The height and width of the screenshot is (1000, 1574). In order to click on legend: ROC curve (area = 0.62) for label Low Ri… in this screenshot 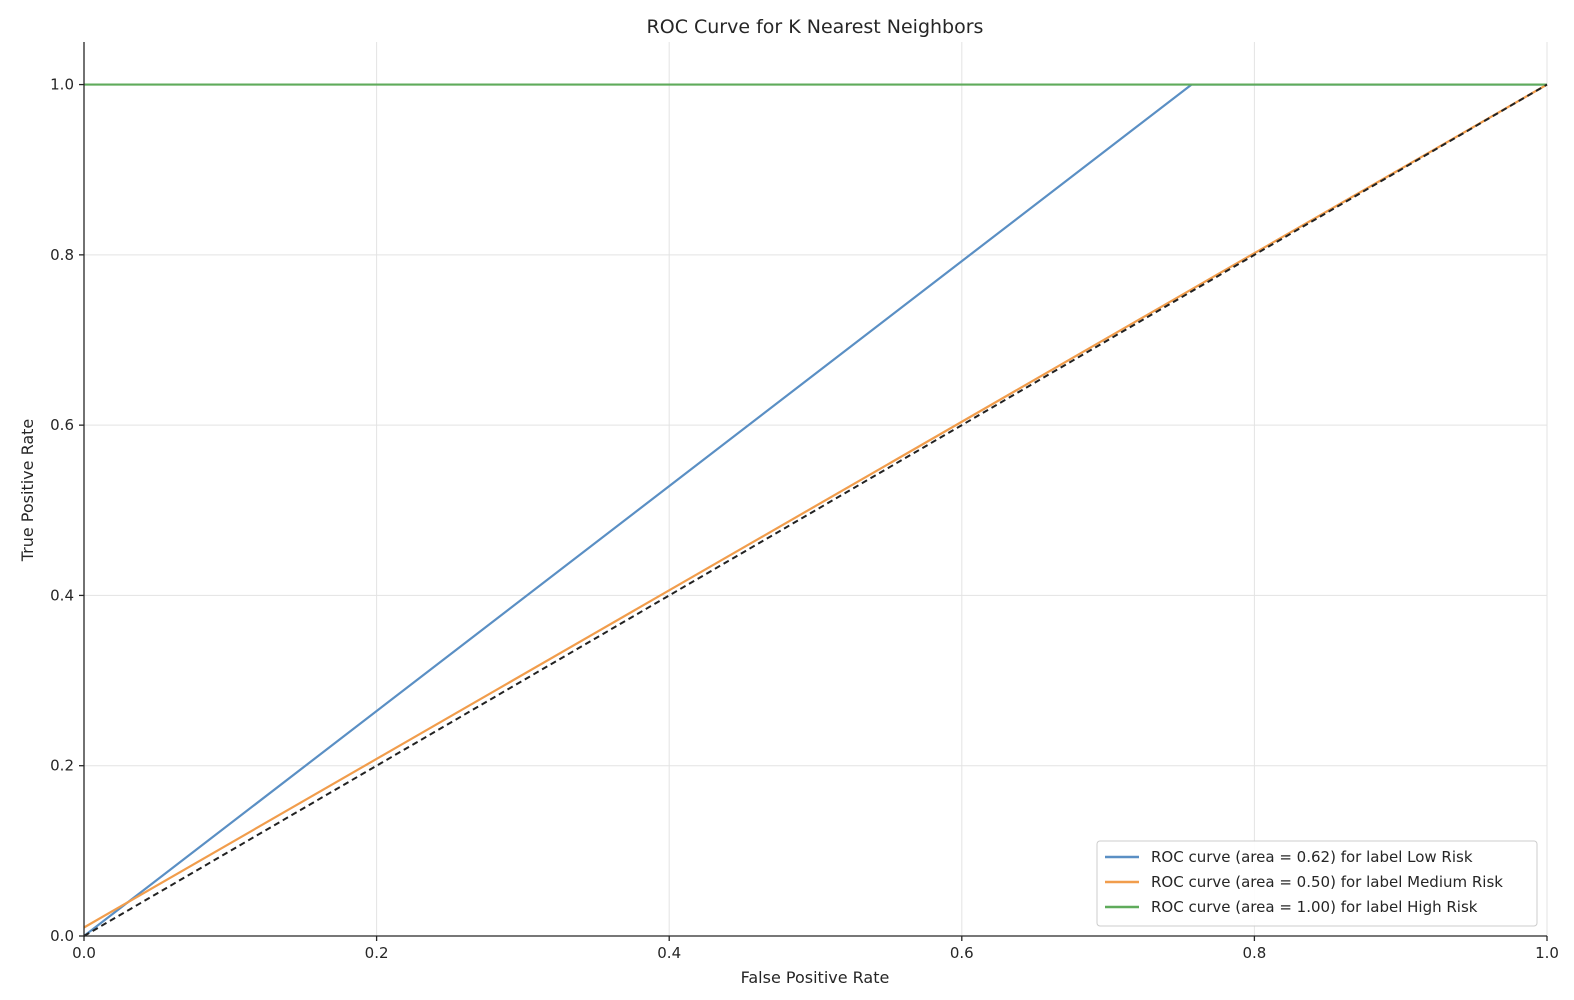, I will do `click(1317, 883)`.